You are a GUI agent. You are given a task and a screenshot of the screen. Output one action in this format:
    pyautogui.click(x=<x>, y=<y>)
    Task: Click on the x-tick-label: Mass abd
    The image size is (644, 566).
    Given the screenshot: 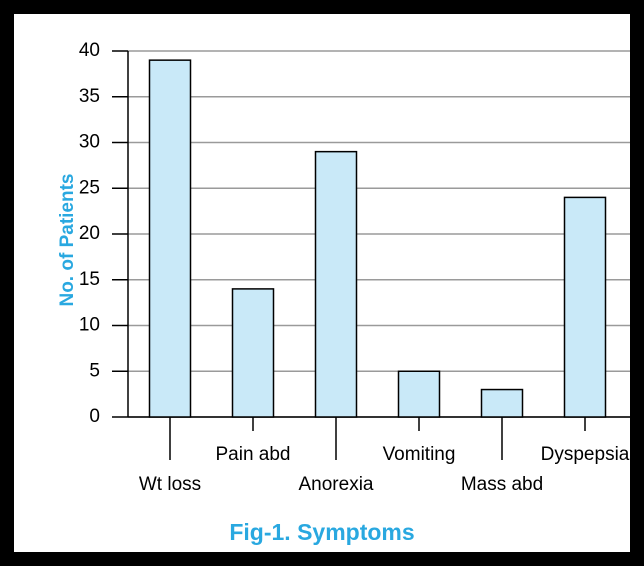 What is the action you would take?
    pyautogui.click(x=502, y=484)
    